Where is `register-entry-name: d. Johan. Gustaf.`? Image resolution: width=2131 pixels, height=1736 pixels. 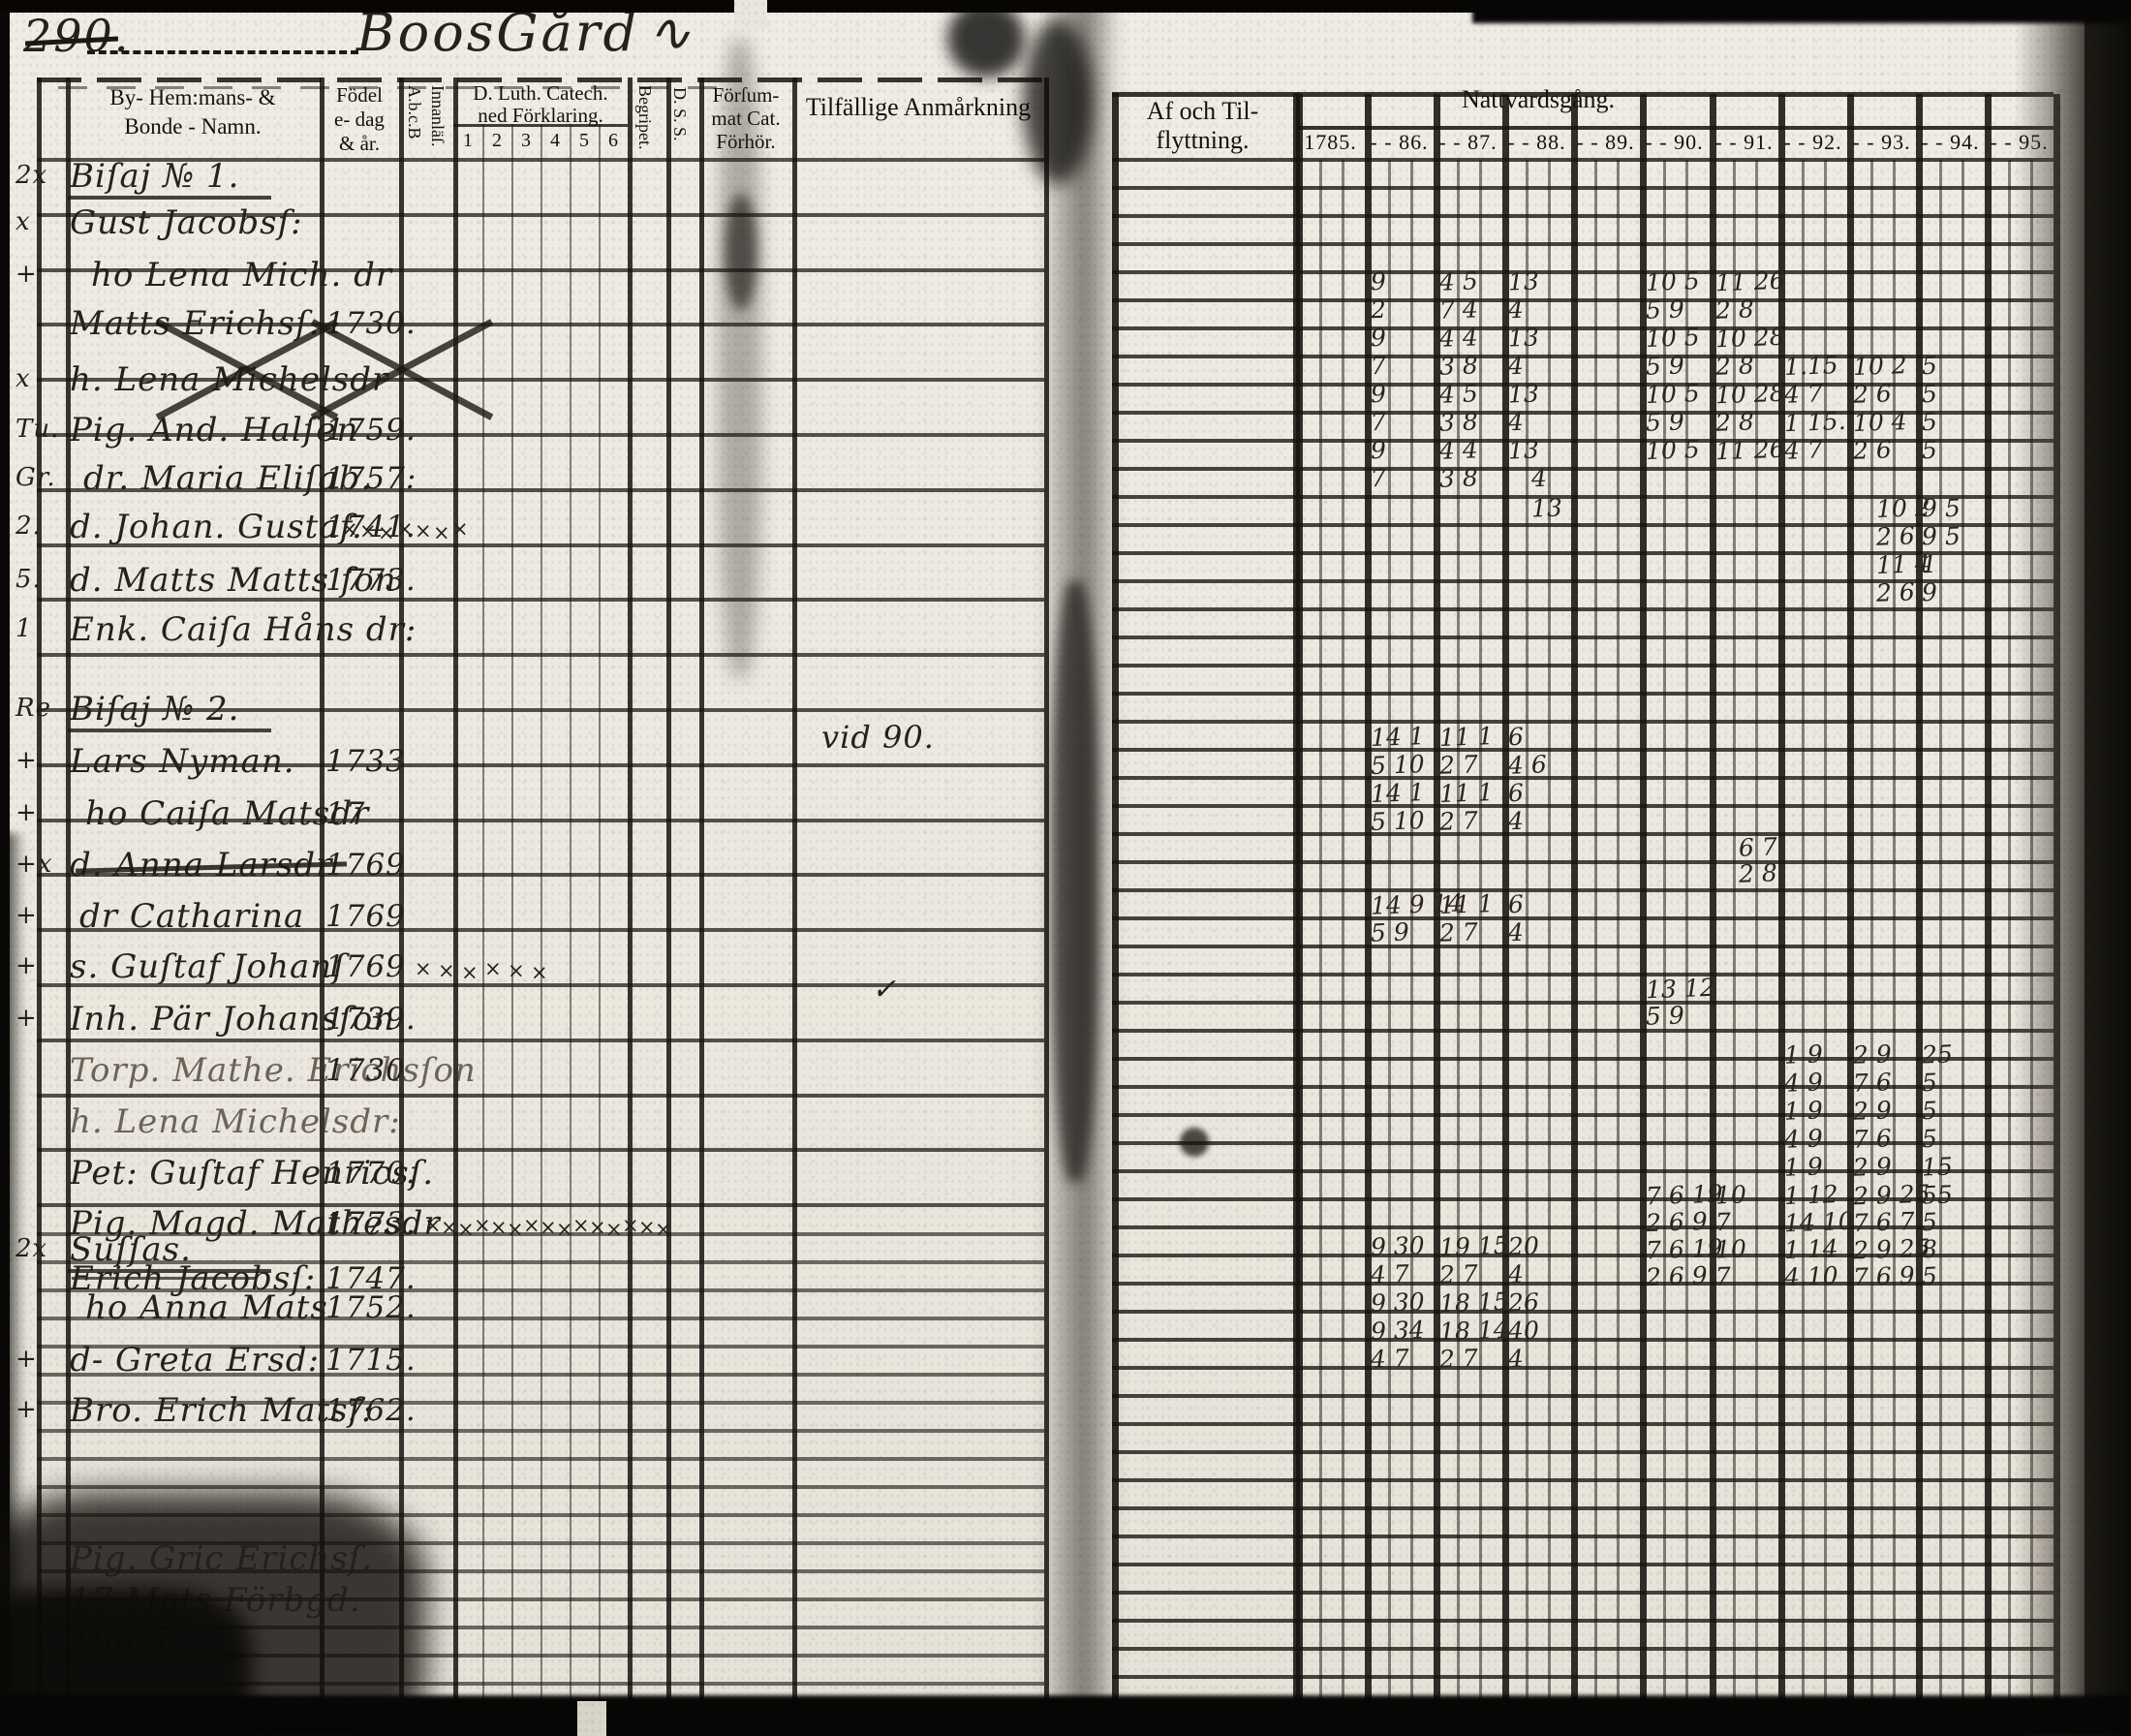 register-entry-name: d. Johan. Gustaf. is located at coordinates (216, 527).